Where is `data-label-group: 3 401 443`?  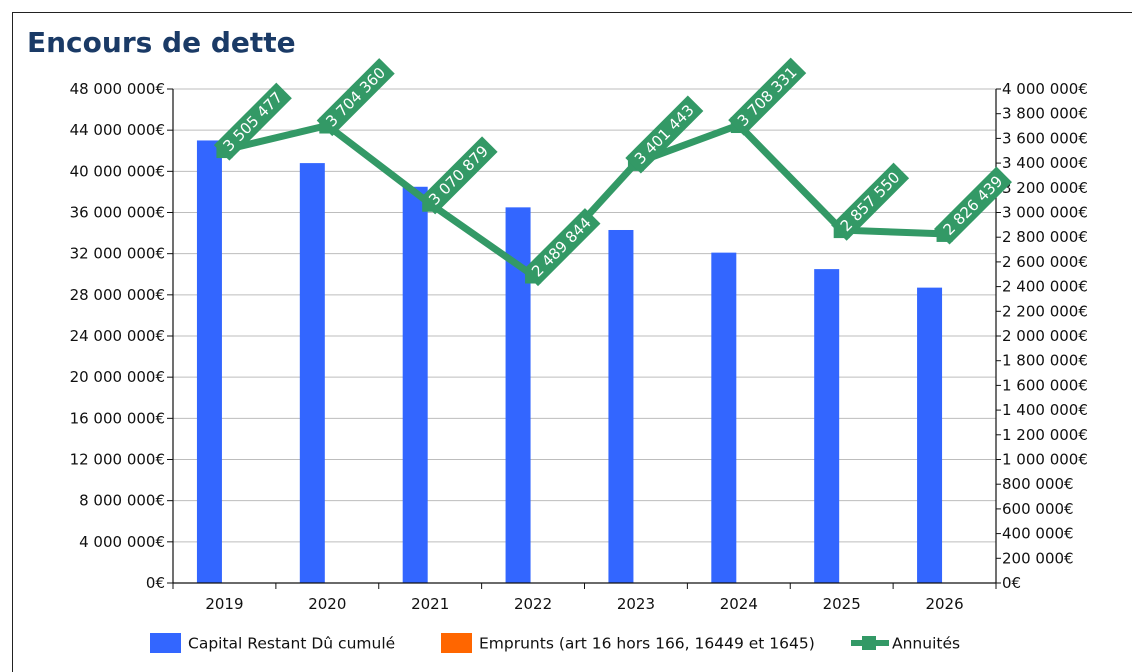 data-label-group: 3 401 443 is located at coordinates (664, 134).